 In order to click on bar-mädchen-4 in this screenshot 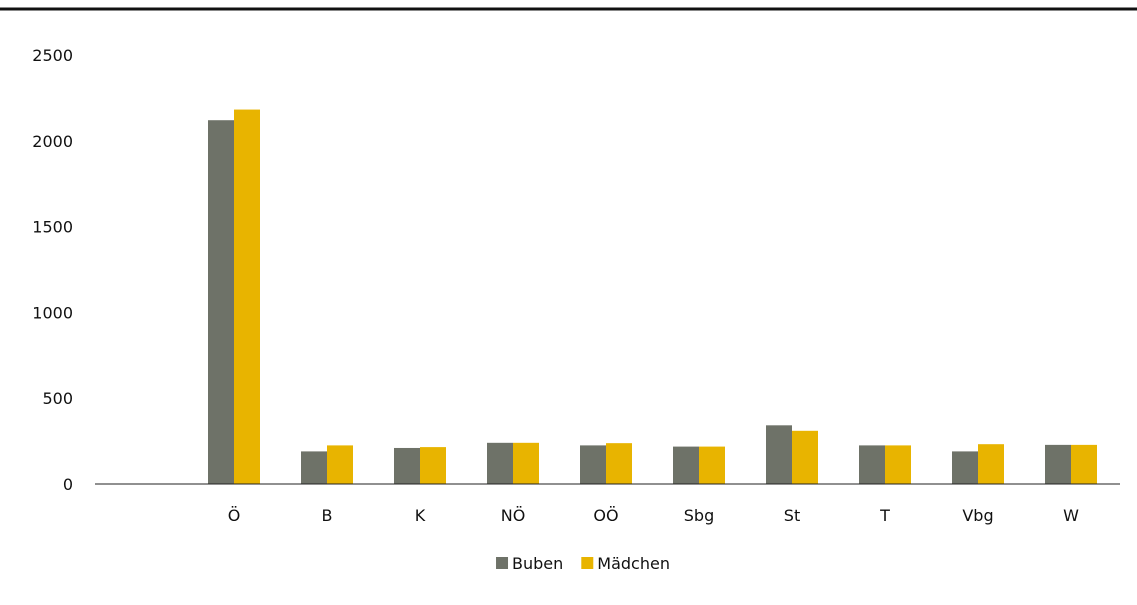, I will do `click(619, 463)`.